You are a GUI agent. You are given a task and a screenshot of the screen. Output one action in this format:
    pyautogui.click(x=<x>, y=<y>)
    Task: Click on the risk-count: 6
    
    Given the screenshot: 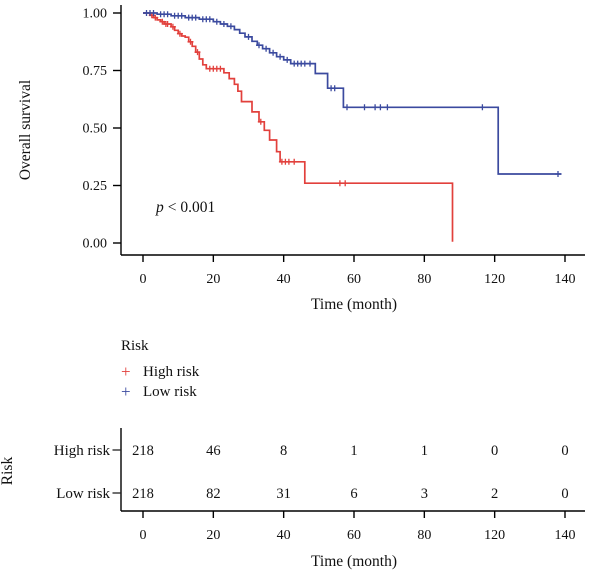 What is the action you would take?
    pyautogui.click(x=353, y=494)
    